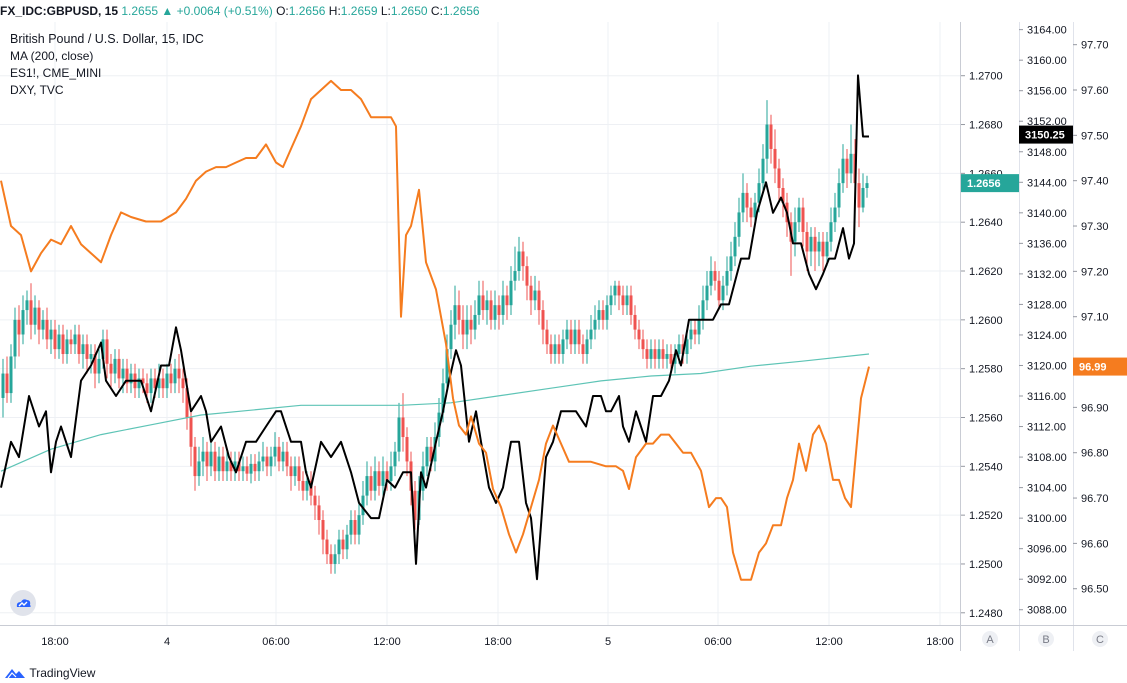 This screenshot has width=1127, height=683. I want to click on time-tick-label: 18:00, so click(498, 642).